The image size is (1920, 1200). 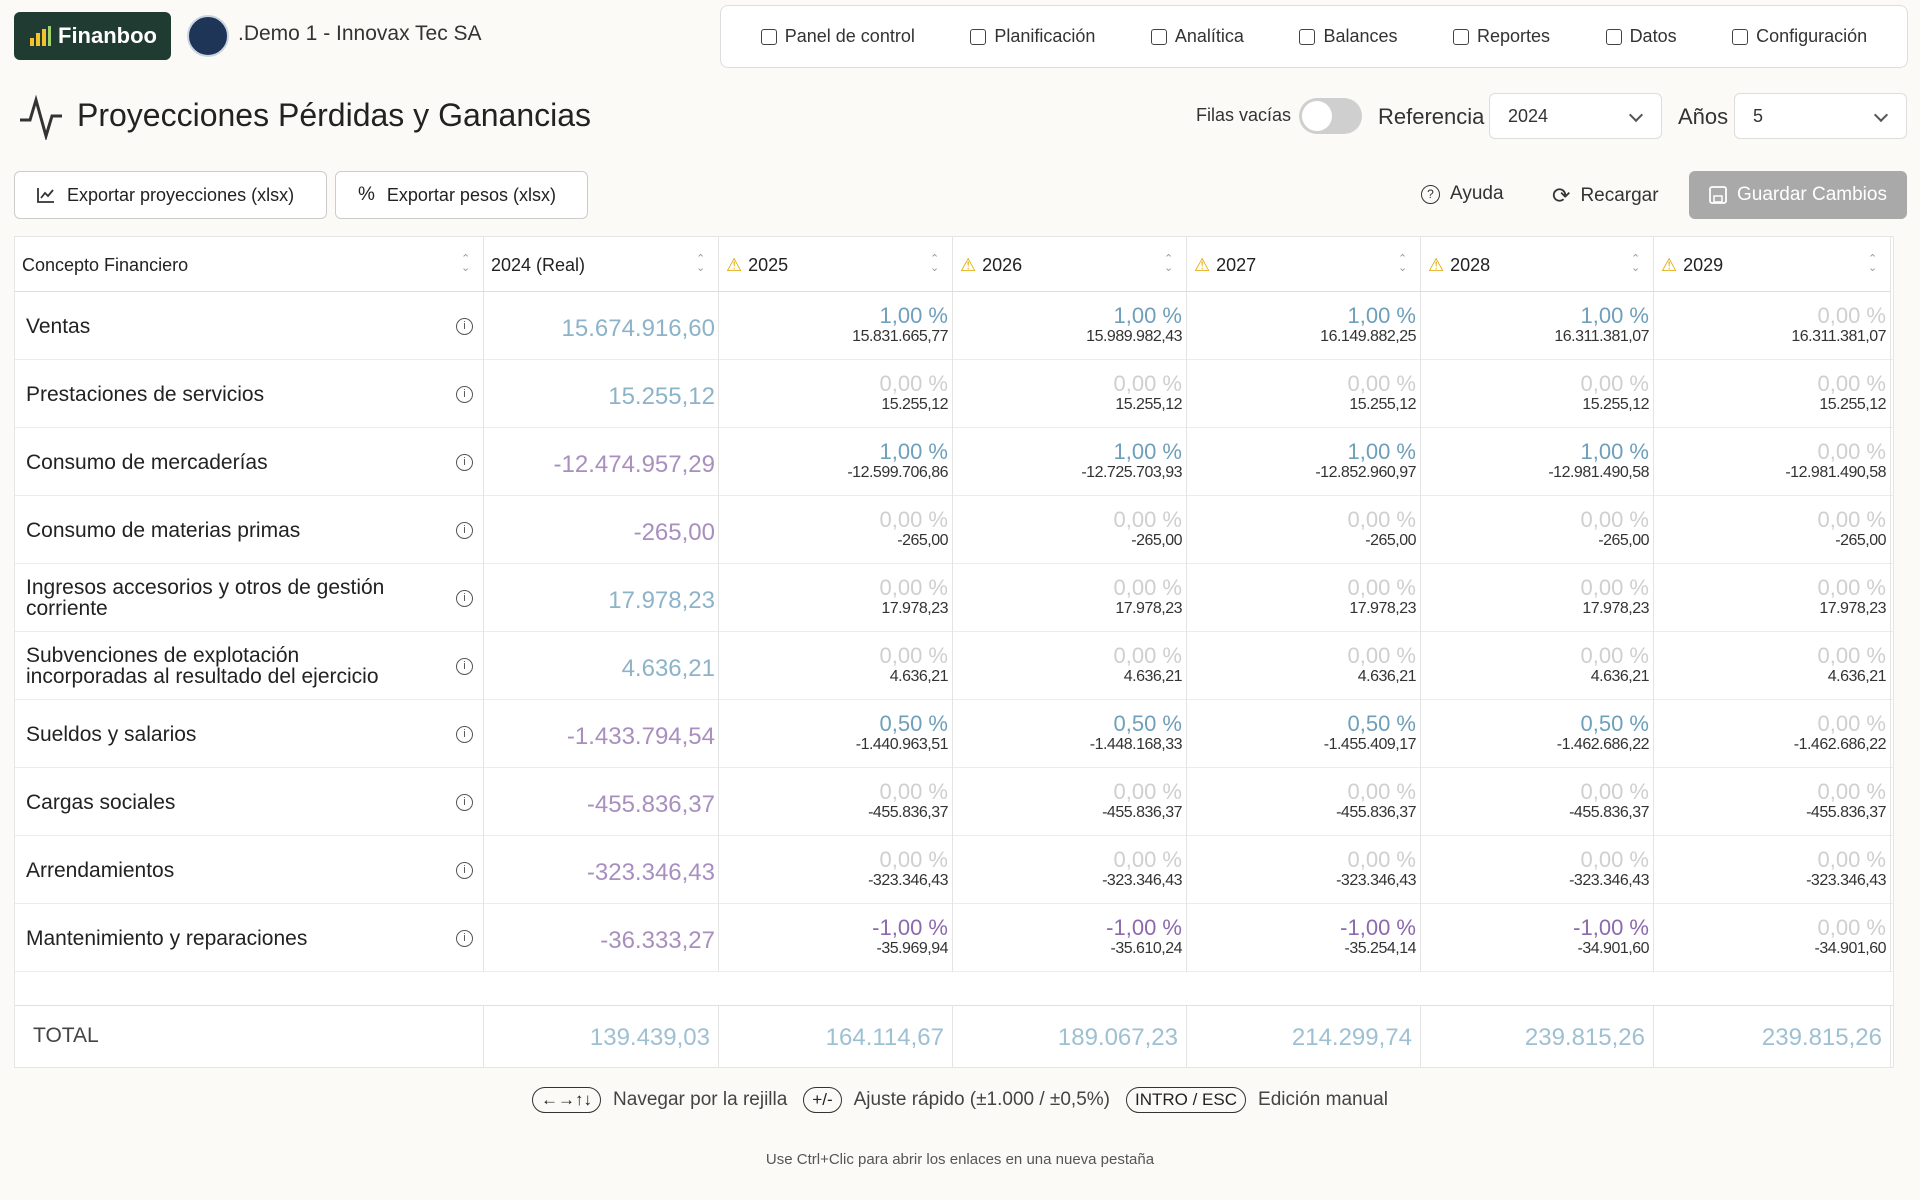 What do you see at coordinates (145, 394) in the screenshot?
I see `concept-label: Prestaciones de servicios` at bounding box center [145, 394].